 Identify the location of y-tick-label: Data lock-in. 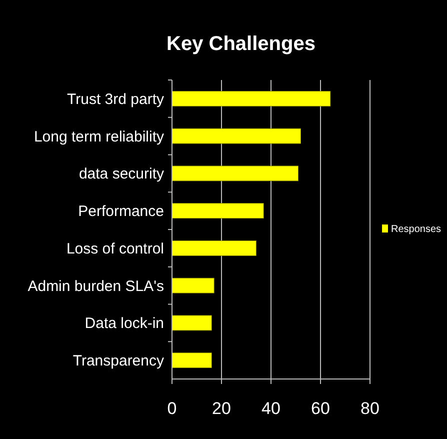
(124, 323).